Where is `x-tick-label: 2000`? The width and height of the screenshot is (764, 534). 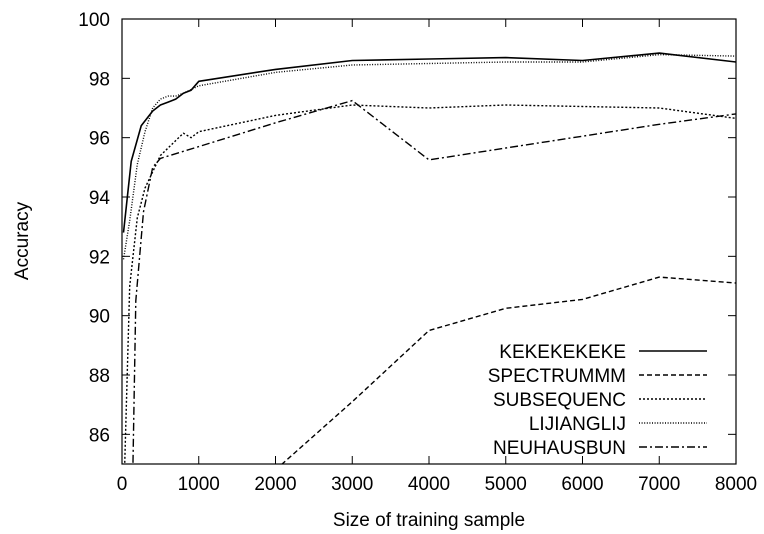
x-tick-label: 2000 is located at coordinates (275, 484).